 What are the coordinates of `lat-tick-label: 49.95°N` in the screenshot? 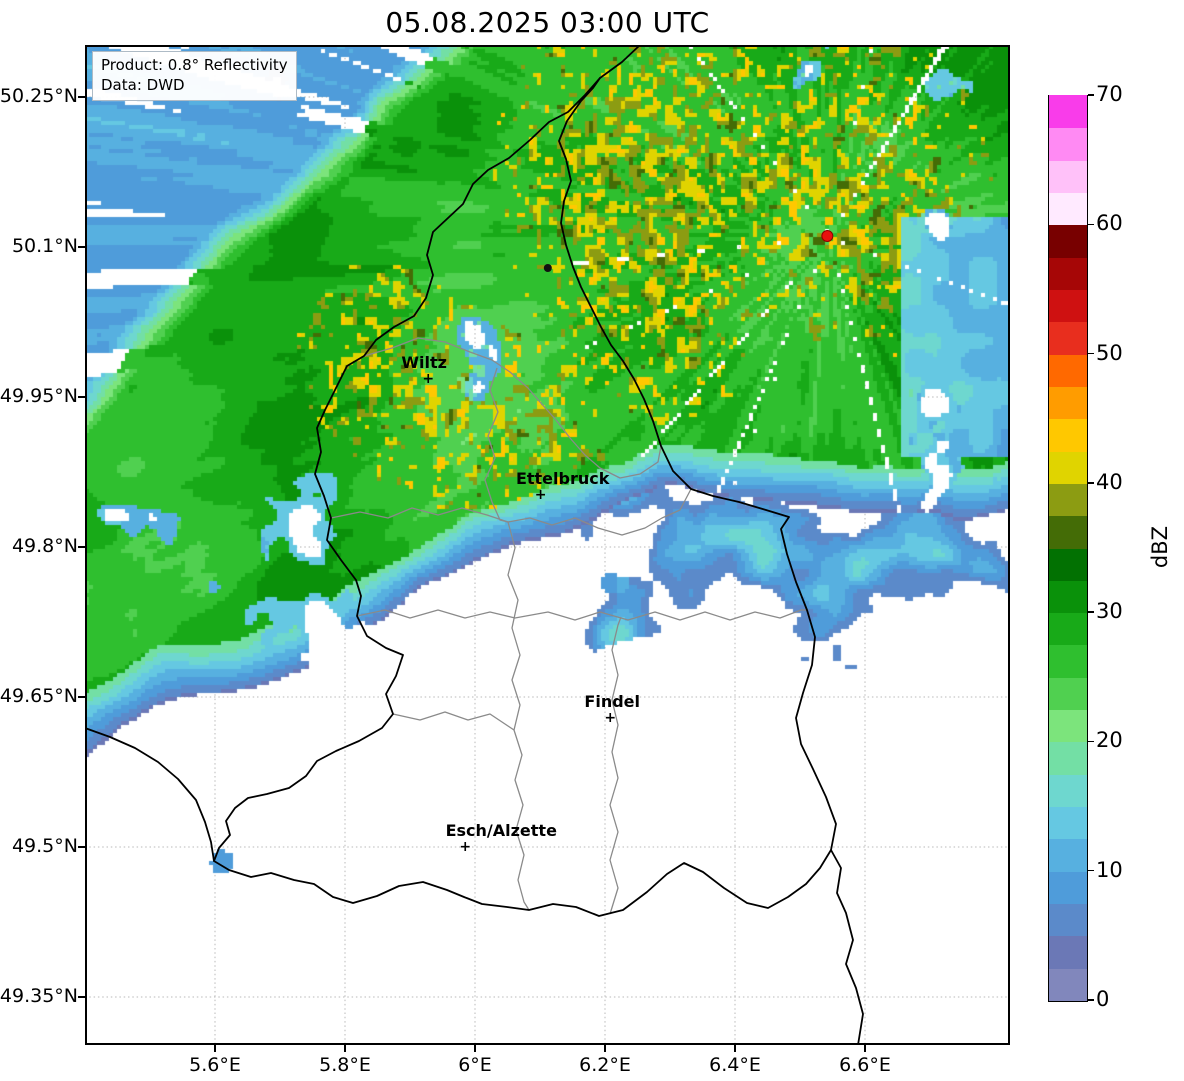 It's located at (39, 396).